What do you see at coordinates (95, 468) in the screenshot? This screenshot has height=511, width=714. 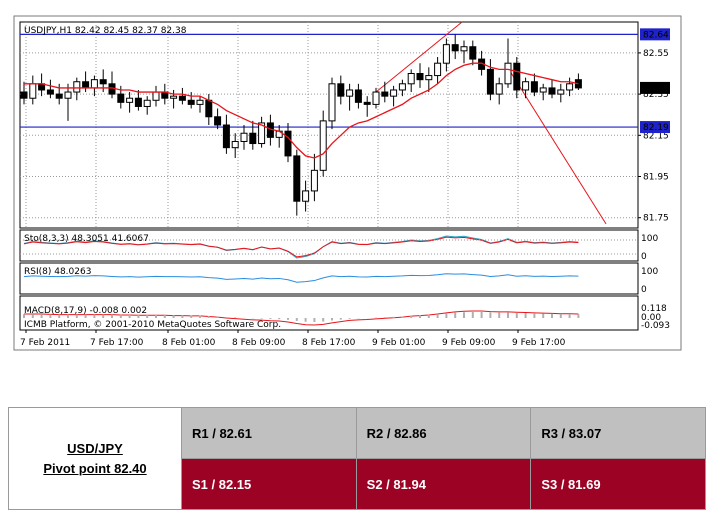 I see `pivot-point: Pivot point 82.40` at bounding box center [95, 468].